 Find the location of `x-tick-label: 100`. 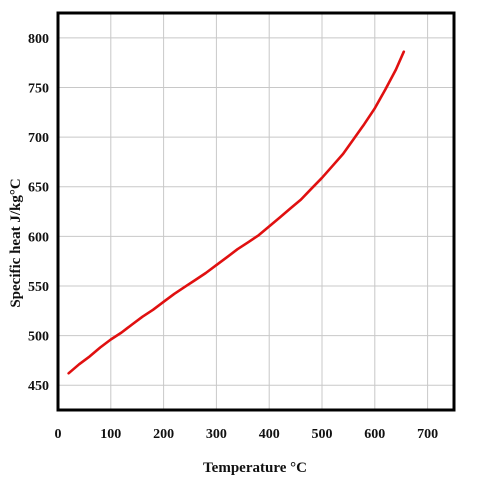

x-tick-label: 100 is located at coordinates (110, 434).